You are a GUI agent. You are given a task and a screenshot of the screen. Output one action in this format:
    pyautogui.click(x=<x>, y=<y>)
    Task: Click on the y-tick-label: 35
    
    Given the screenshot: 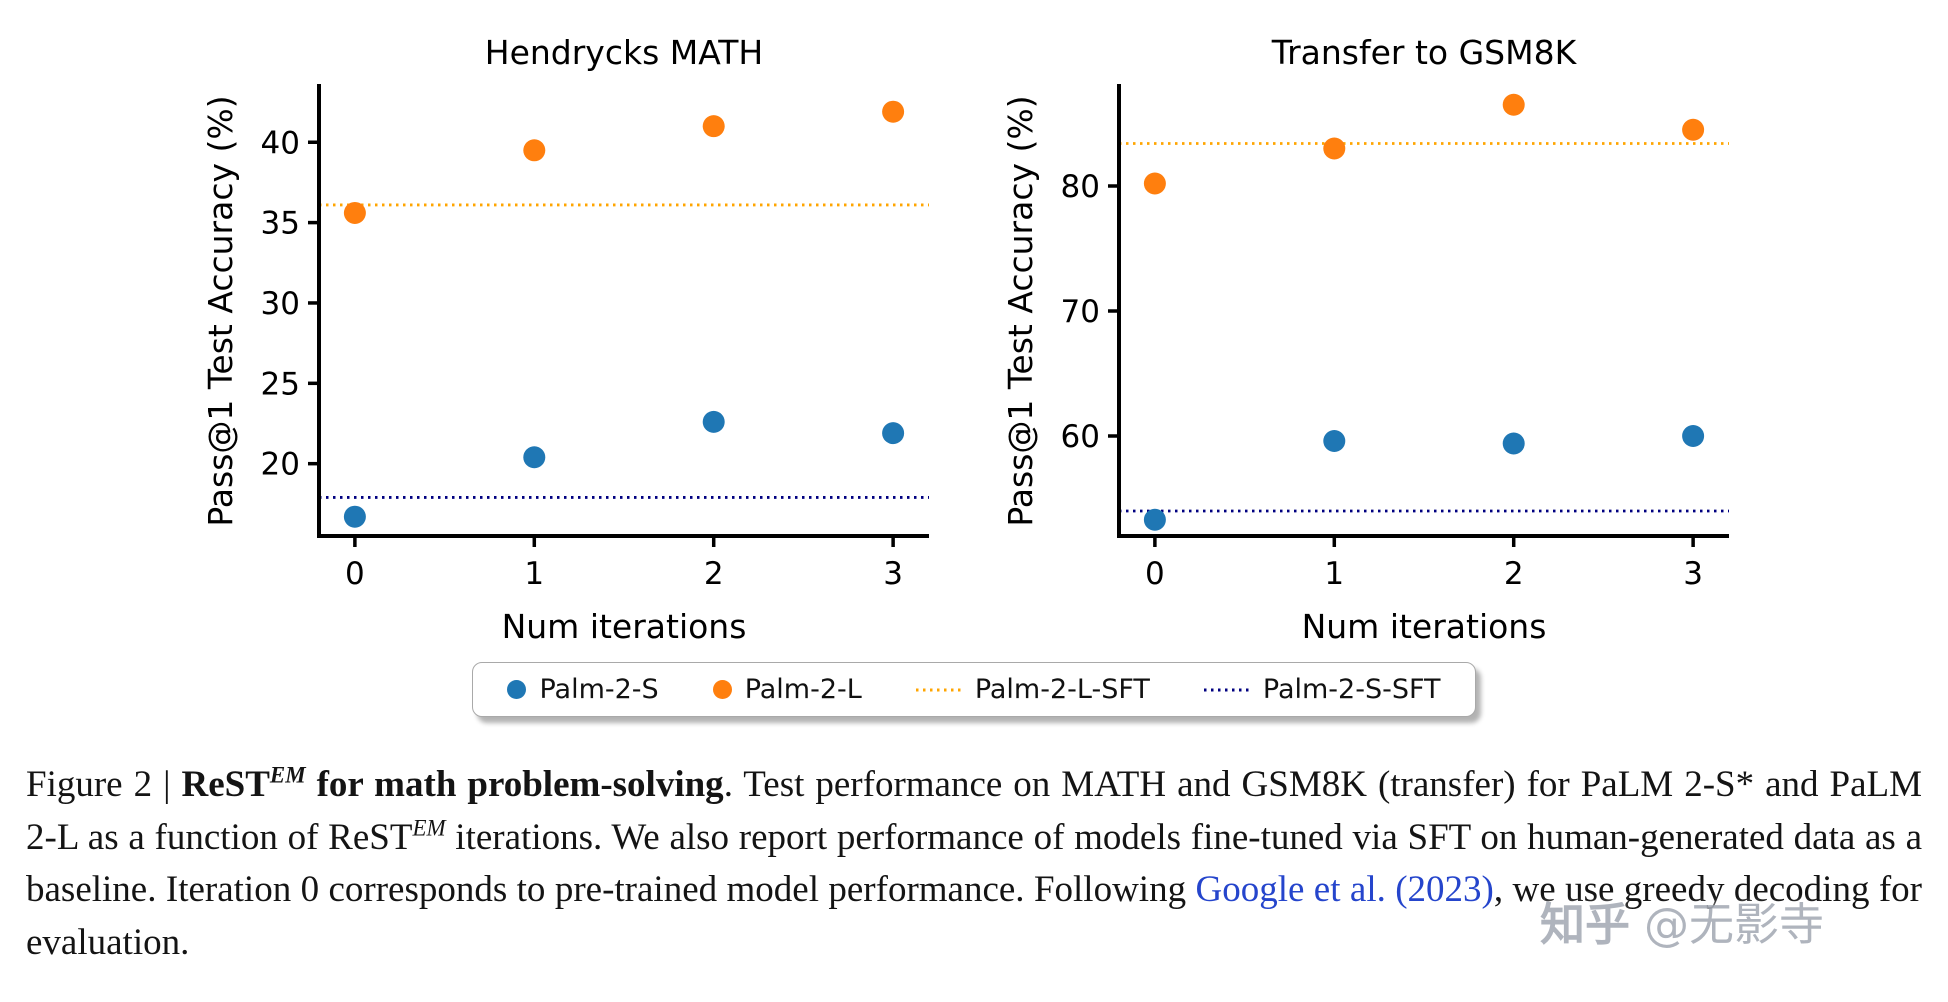 What is the action you would take?
    pyautogui.click(x=280, y=224)
    